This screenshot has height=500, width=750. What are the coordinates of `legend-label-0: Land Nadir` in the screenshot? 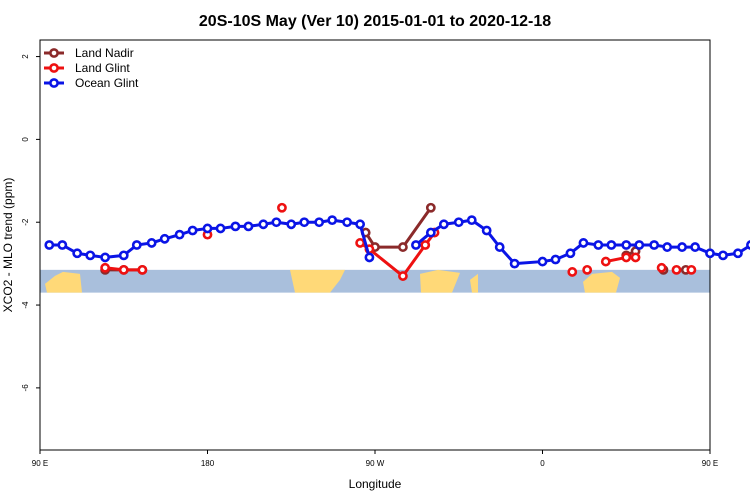 It's located at (104, 53).